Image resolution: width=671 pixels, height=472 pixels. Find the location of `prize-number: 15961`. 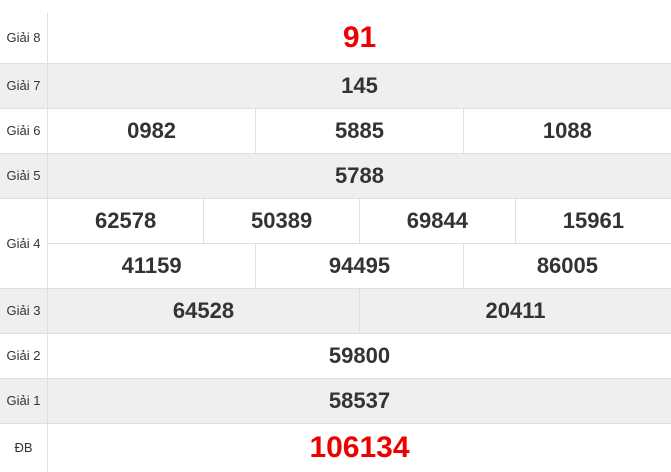

prize-number: 15961 is located at coordinates (592, 220).